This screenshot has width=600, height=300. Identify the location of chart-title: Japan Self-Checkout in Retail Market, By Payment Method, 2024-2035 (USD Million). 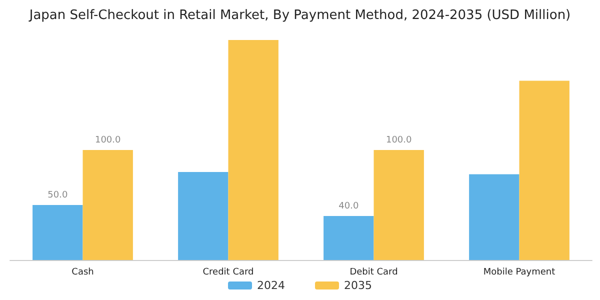
(299, 15).